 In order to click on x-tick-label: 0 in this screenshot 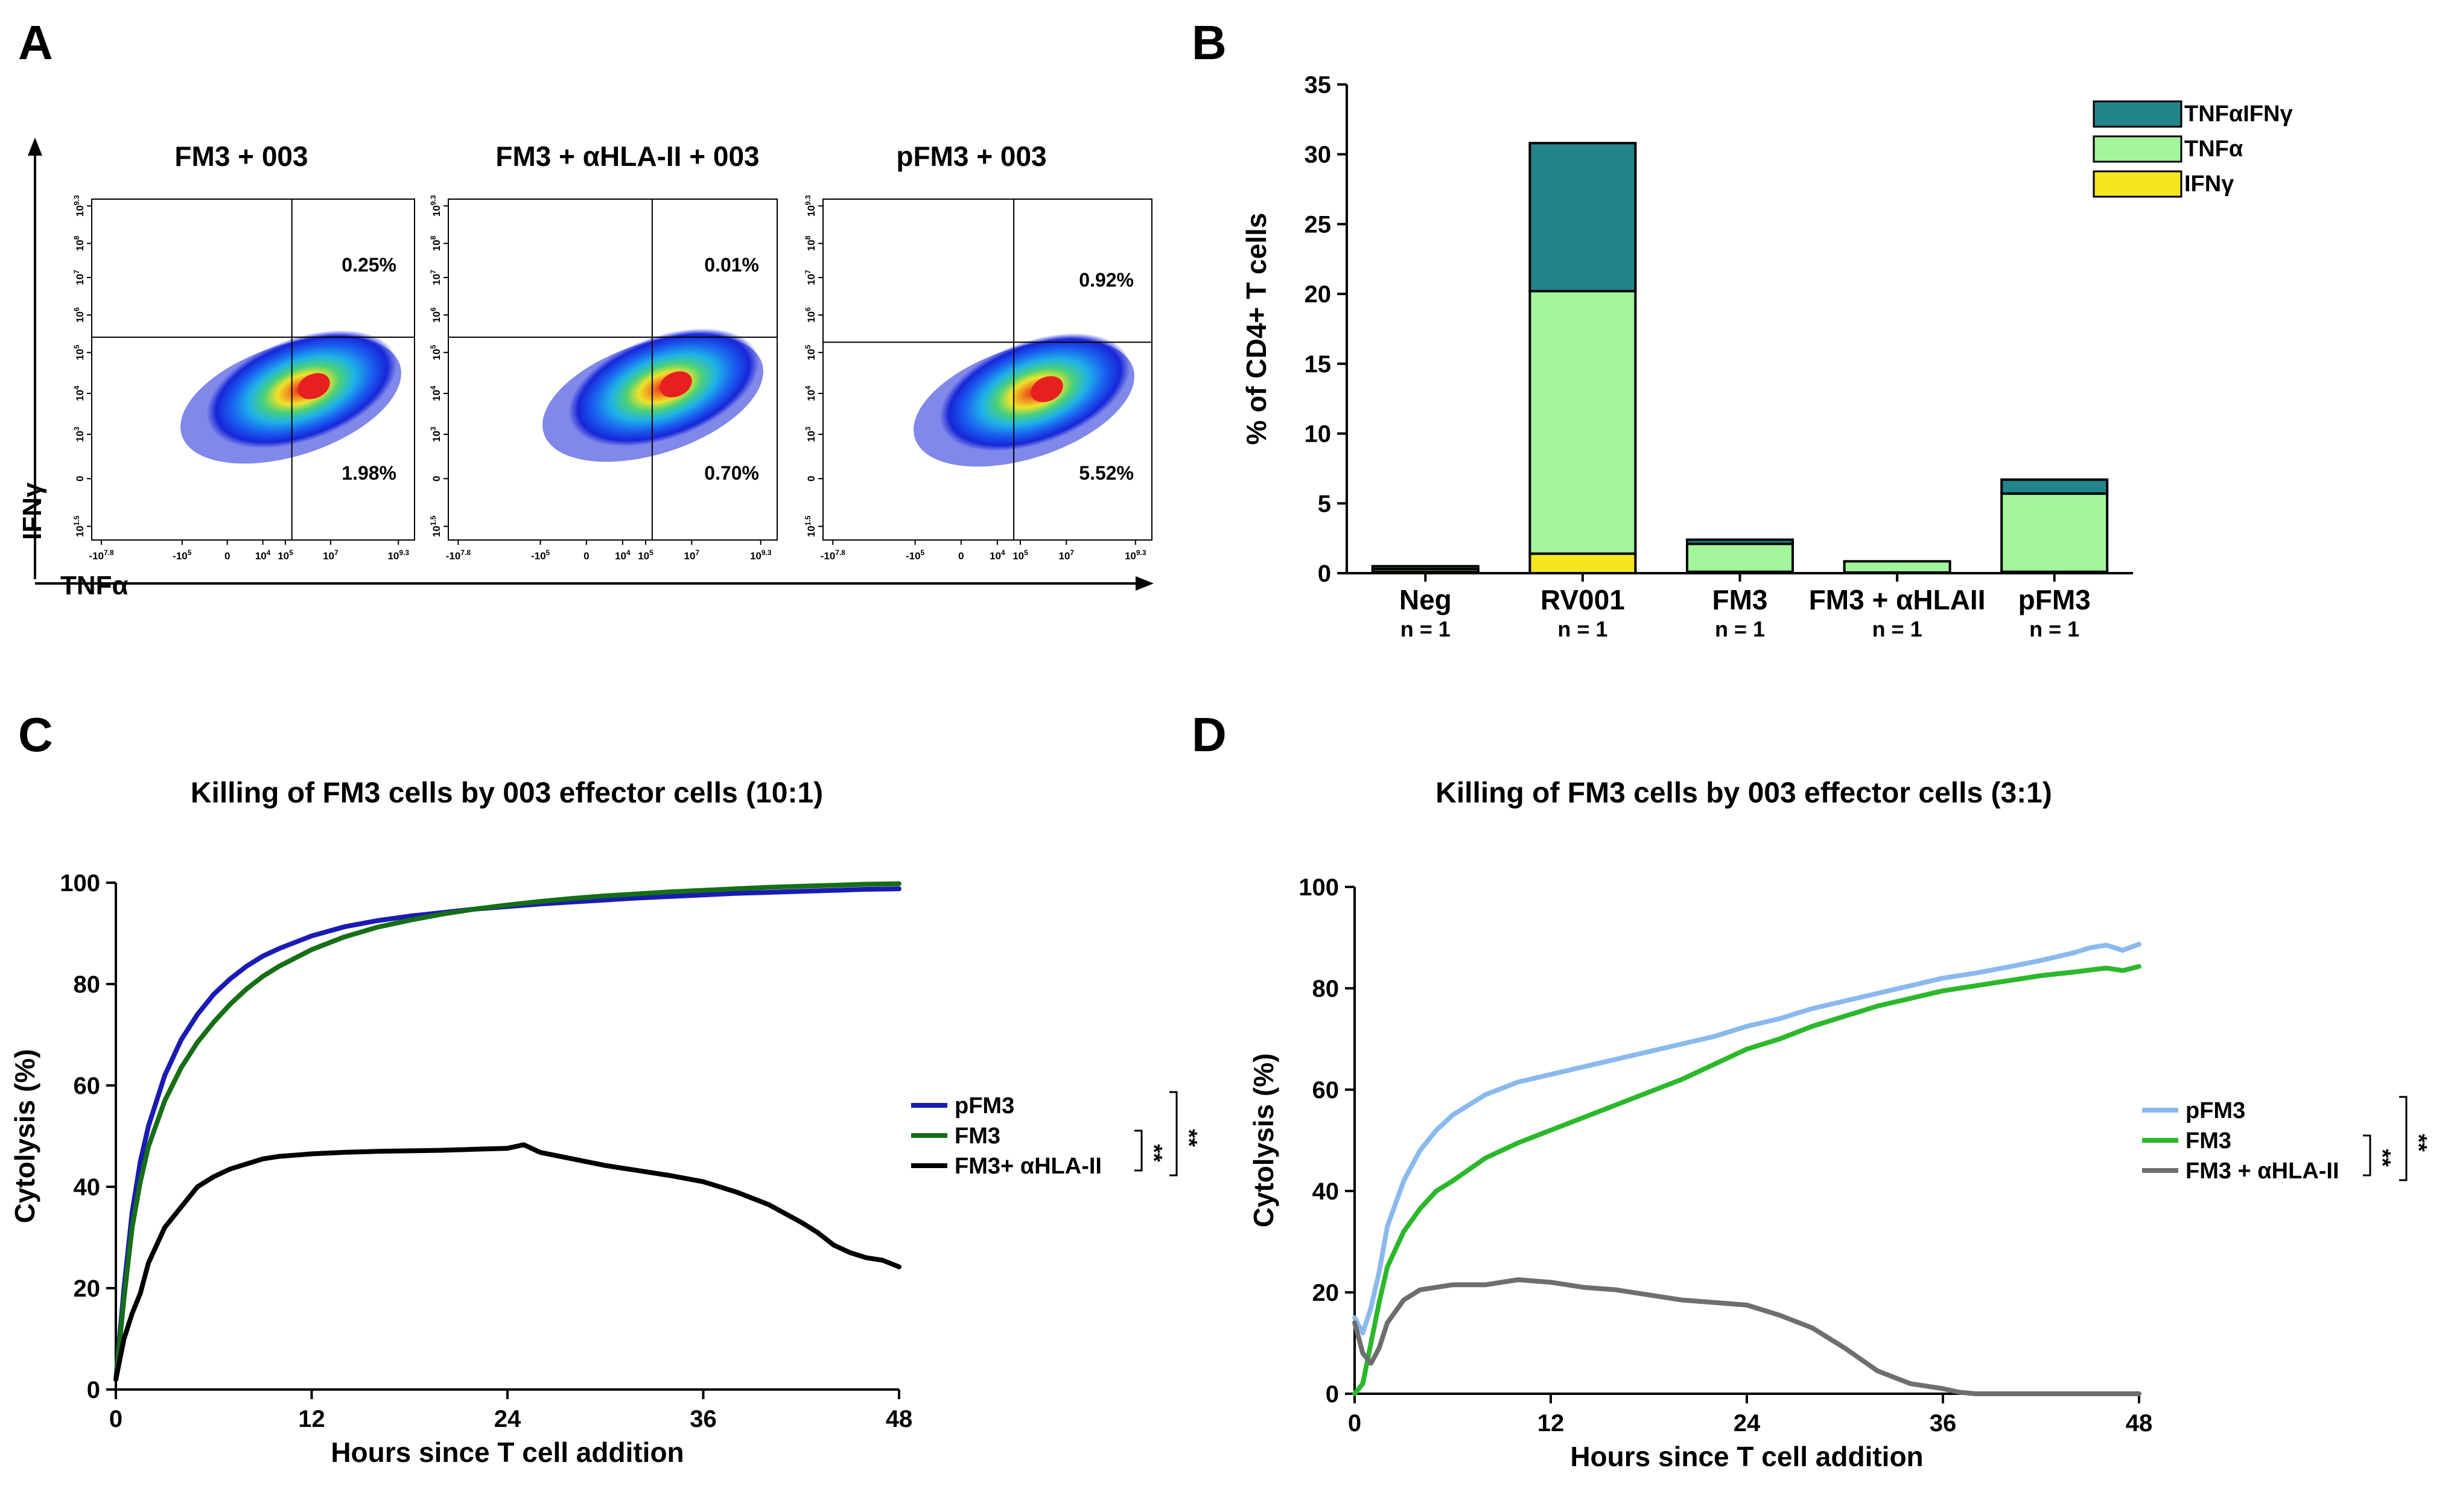, I will do `click(115, 1419)`.